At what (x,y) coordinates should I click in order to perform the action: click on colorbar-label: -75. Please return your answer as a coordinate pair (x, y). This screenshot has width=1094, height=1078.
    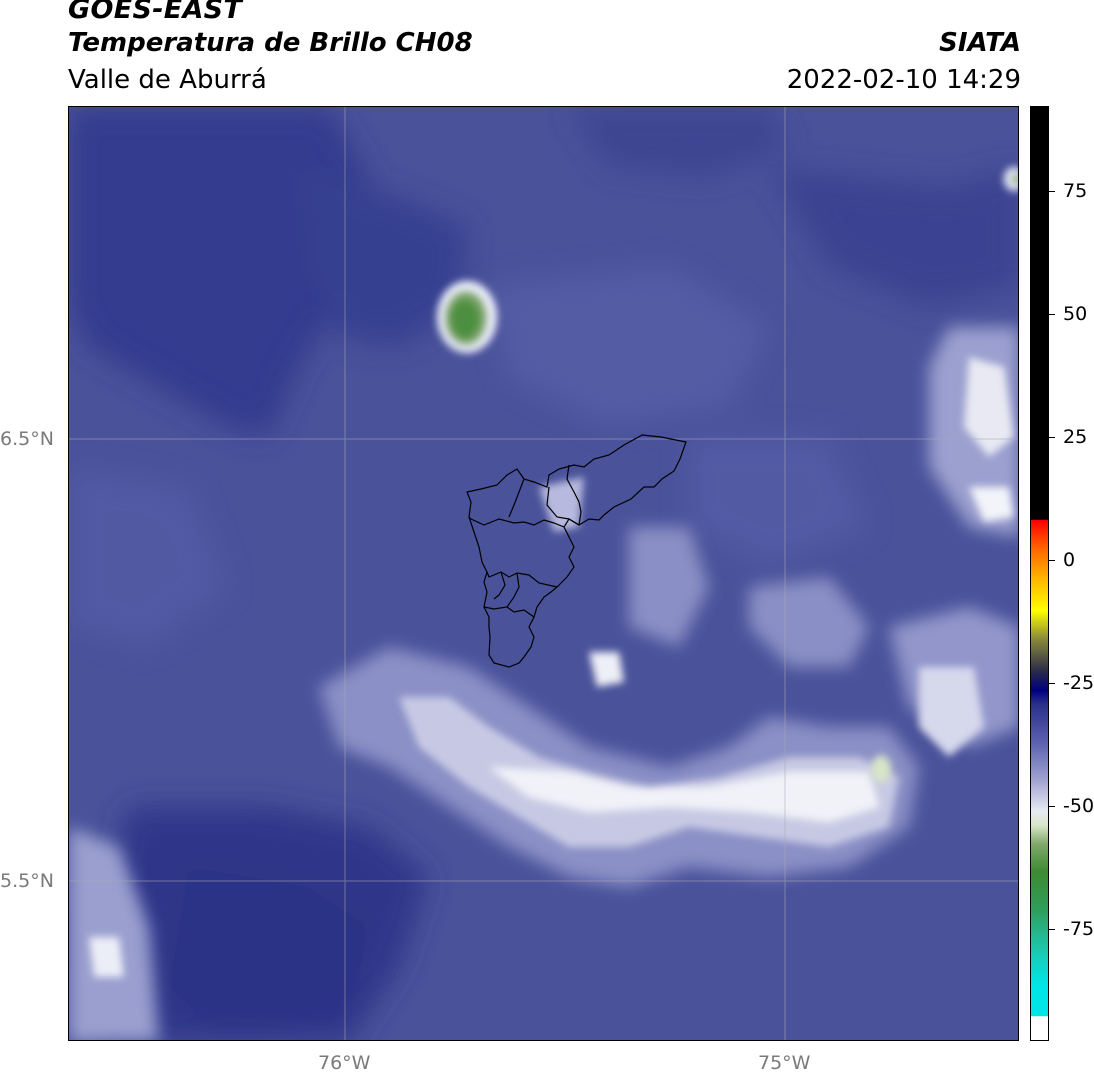
    Looking at the image, I should click on (1078, 929).